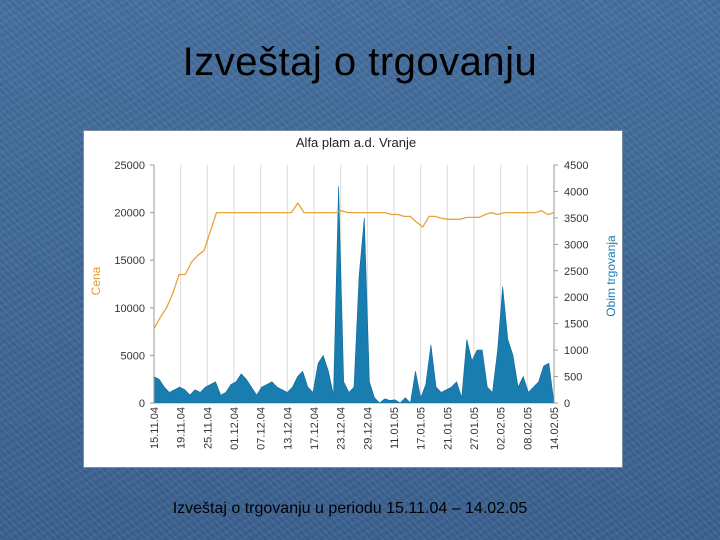 This screenshot has height=540, width=720. I want to click on left-axis-label: Cena, so click(96, 280).